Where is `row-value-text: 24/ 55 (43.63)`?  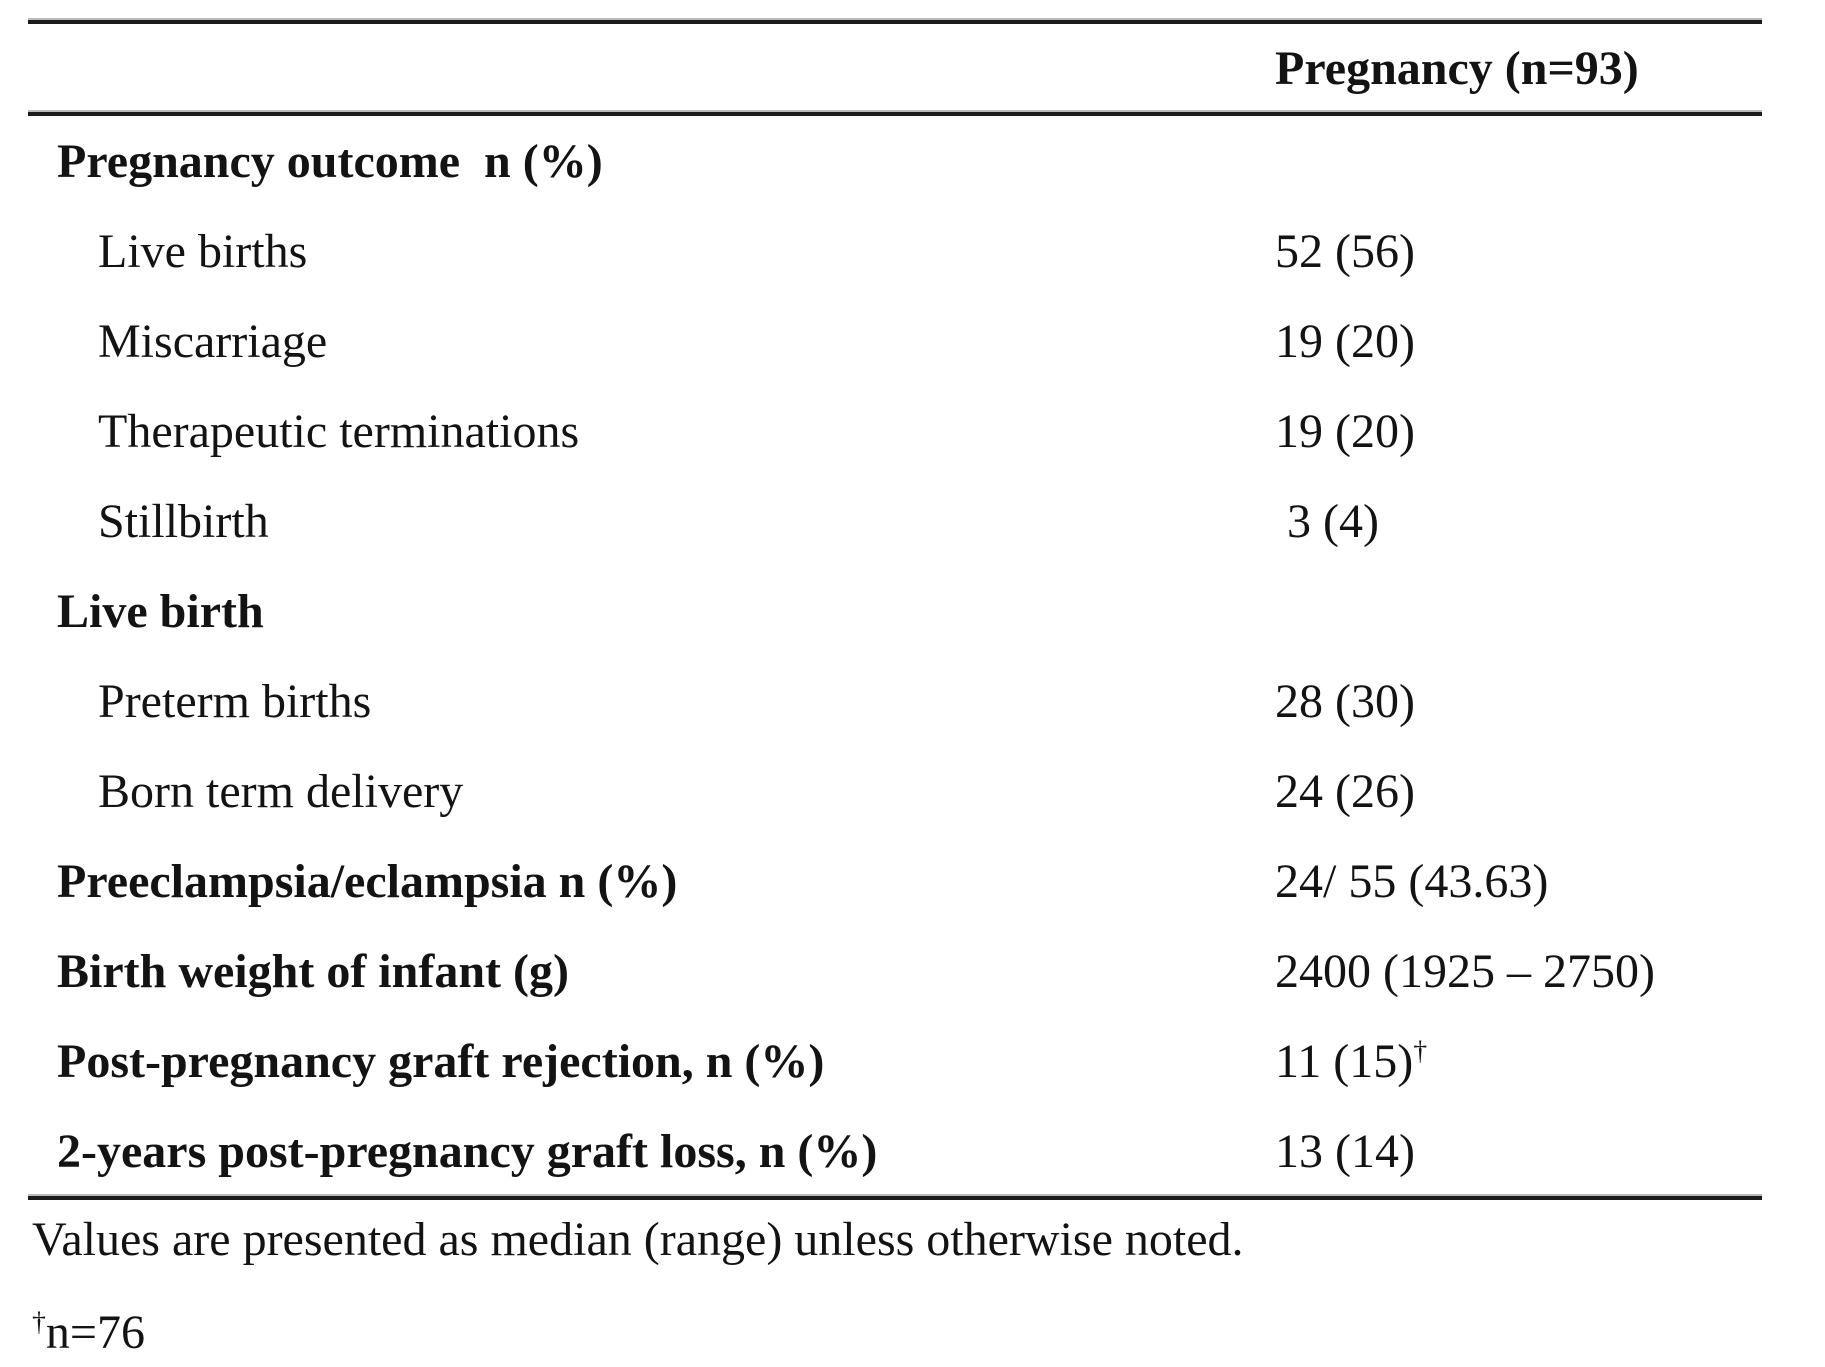
row-value-text: 24/ 55 (43.63) is located at coordinates (1412, 881).